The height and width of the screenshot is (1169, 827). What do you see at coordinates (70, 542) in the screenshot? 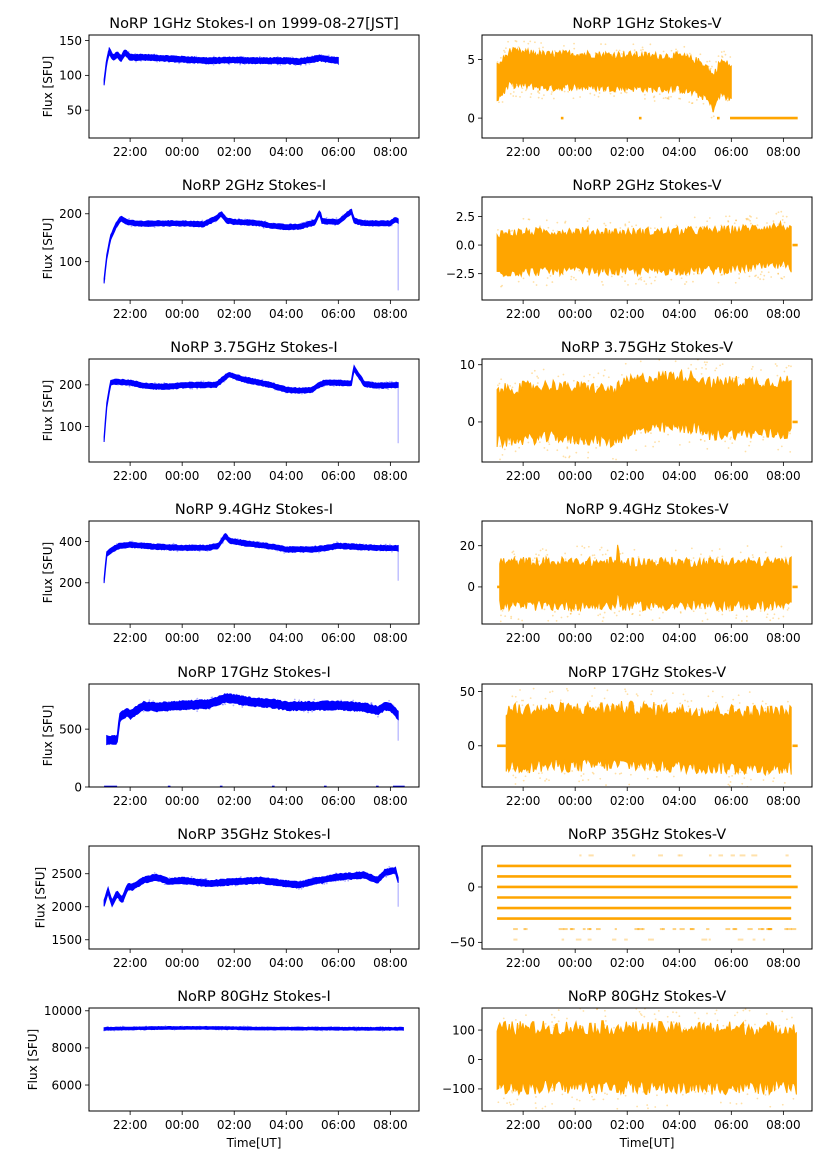
I see `y-tick-label: 400` at bounding box center [70, 542].